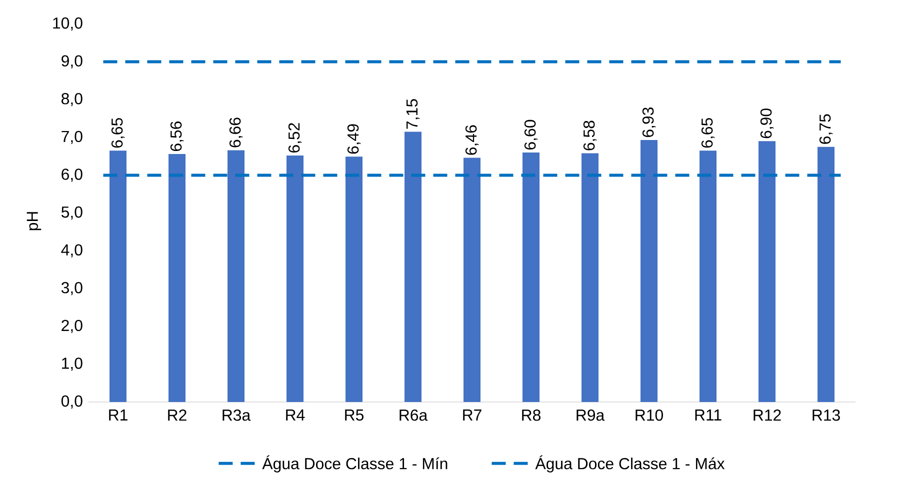  What do you see at coordinates (177, 415) in the screenshot?
I see `x-tick-label: R2` at bounding box center [177, 415].